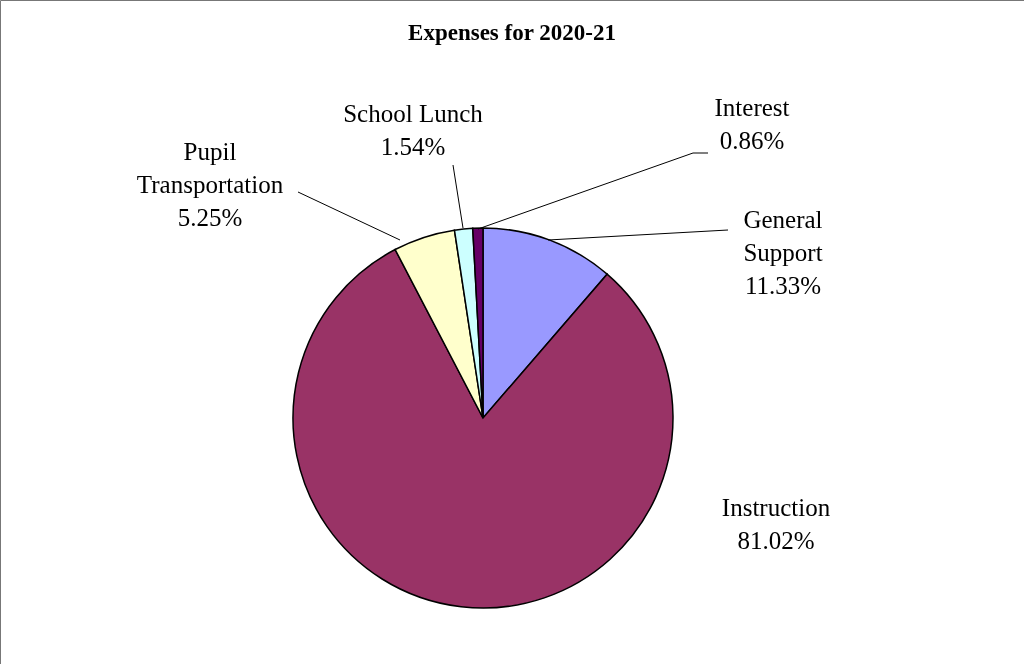 Image resolution: width=1026 pixels, height=666 pixels. What do you see at coordinates (210, 168) in the screenshot?
I see `slice-label: Pupil Transportation` at bounding box center [210, 168].